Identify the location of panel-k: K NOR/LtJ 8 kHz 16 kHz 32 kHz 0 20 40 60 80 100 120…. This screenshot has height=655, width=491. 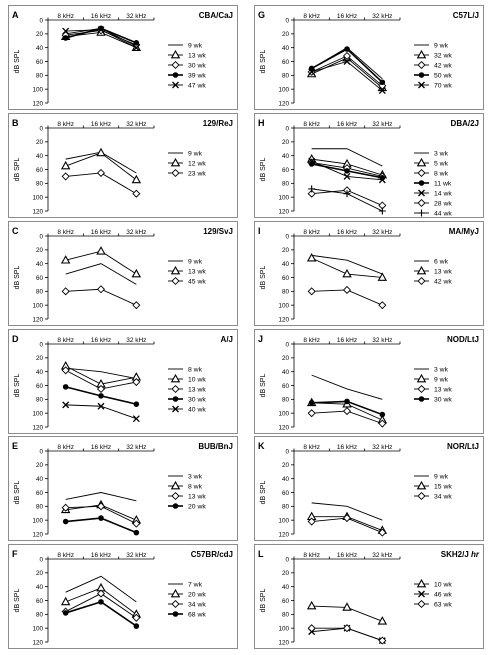
(369, 488).